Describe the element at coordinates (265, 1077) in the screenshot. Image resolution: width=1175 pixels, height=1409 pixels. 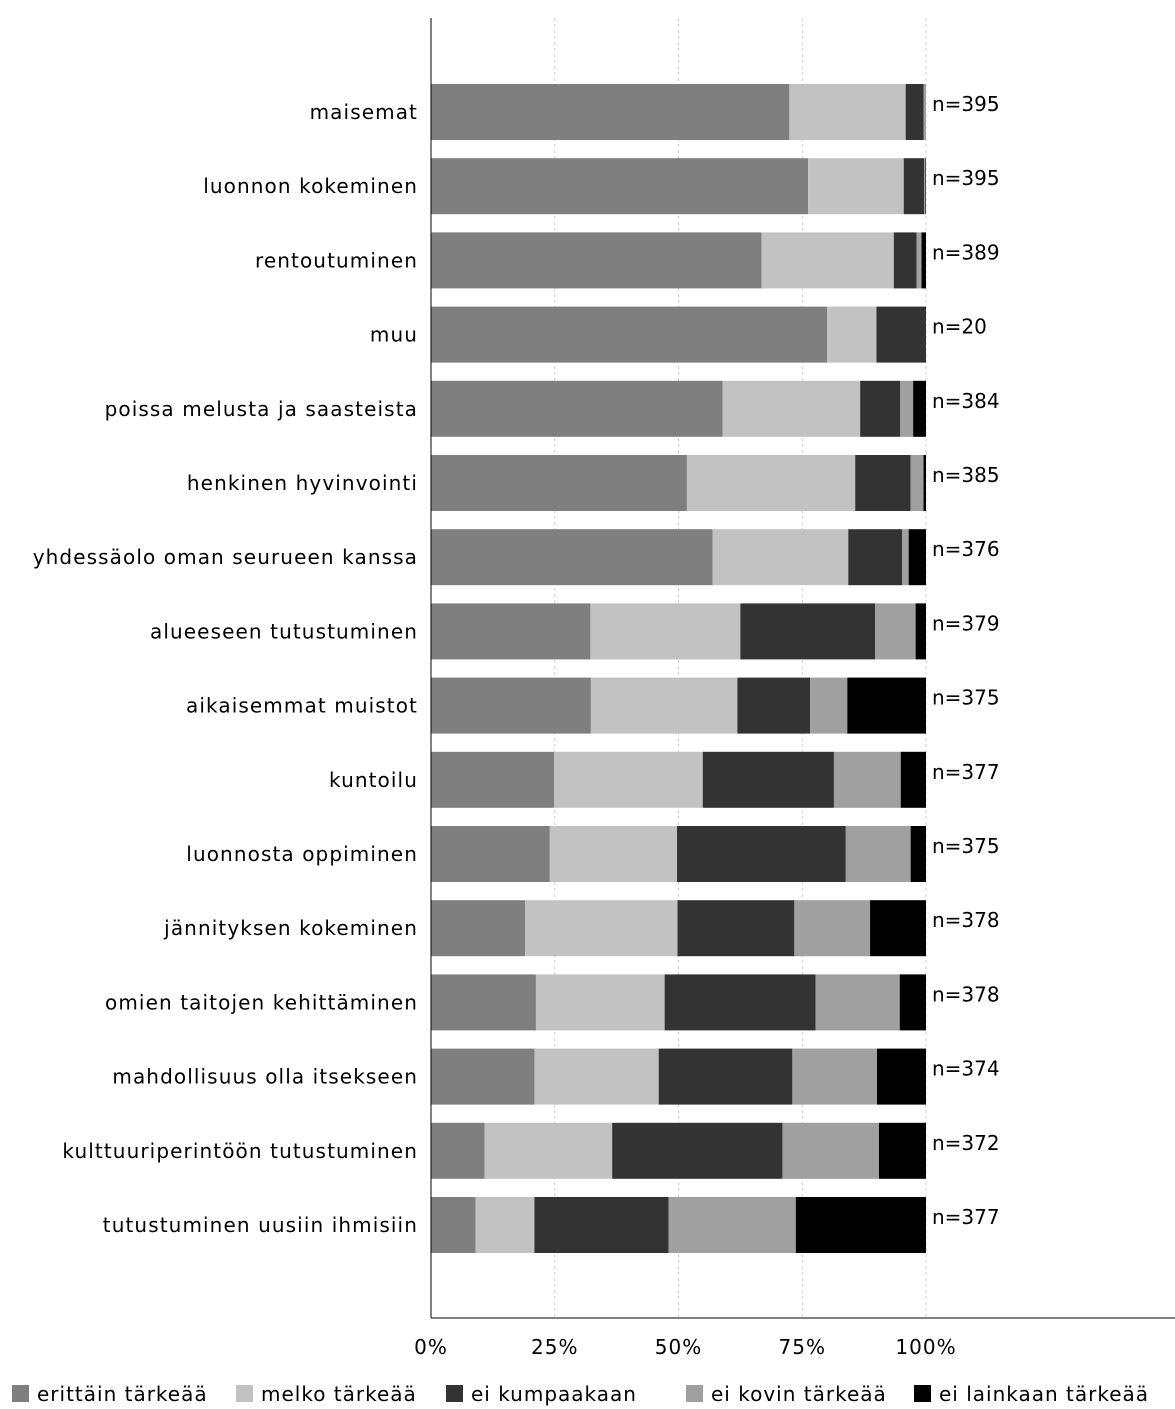
I see `category-label: mahdollisuus olla itsekseen` at that location.